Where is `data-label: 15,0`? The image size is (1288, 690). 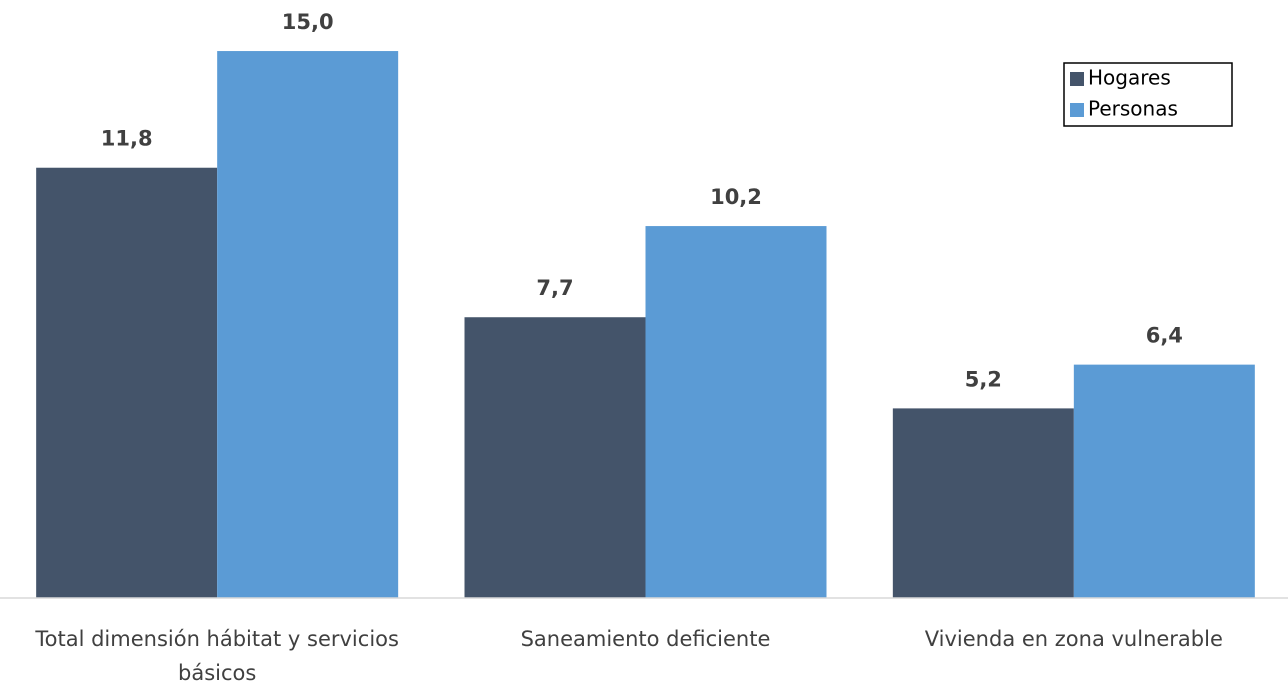
data-label: 15,0 is located at coordinates (308, 22).